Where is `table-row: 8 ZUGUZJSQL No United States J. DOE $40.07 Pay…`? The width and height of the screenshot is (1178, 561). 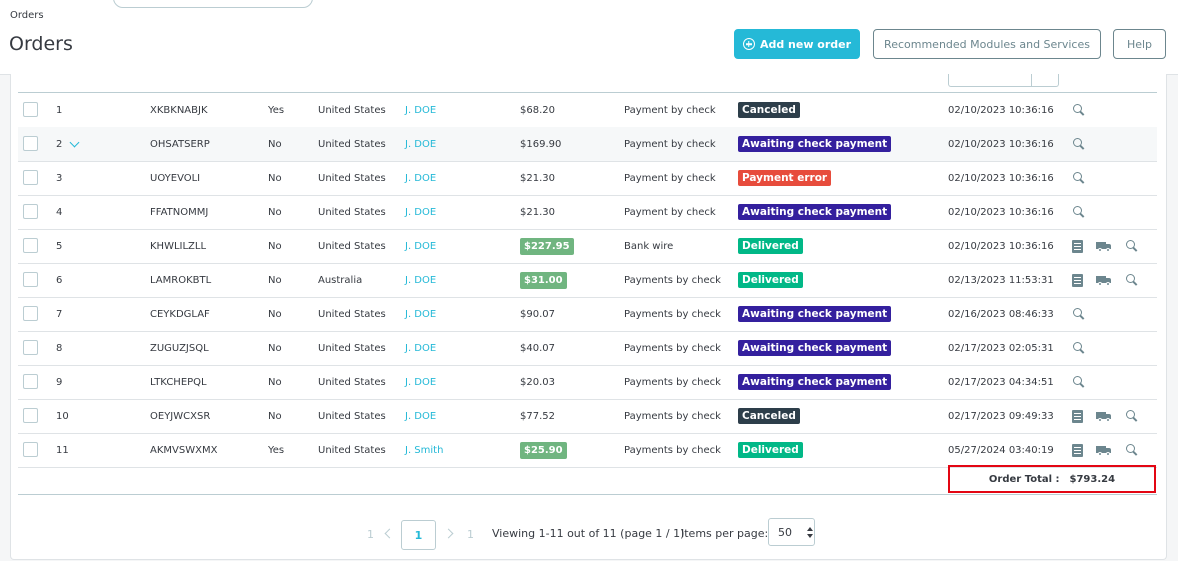 table-row: 8 ZUGUZJSQL No United States J. DOE $40.07 Pay… is located at coordinates (587, 348).